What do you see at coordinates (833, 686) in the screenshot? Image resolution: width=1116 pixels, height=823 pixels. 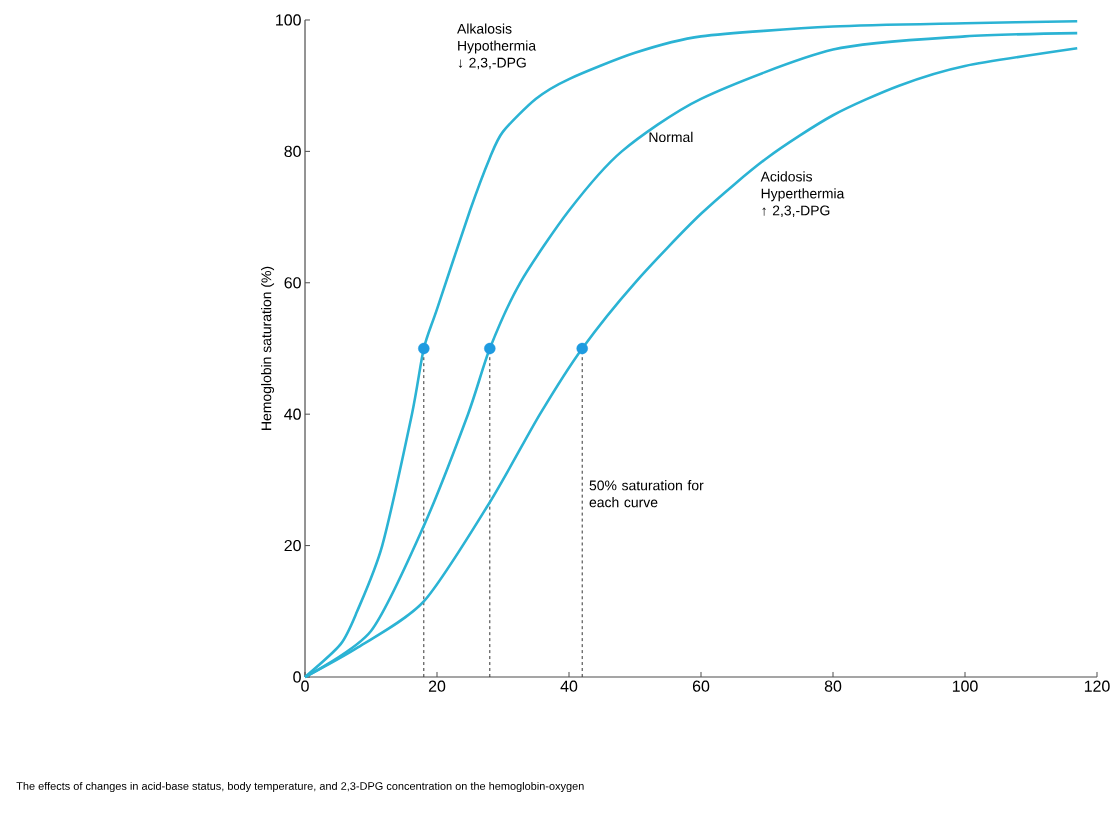 I see `x-tick-label: 80` at bounding box center [833, 686].